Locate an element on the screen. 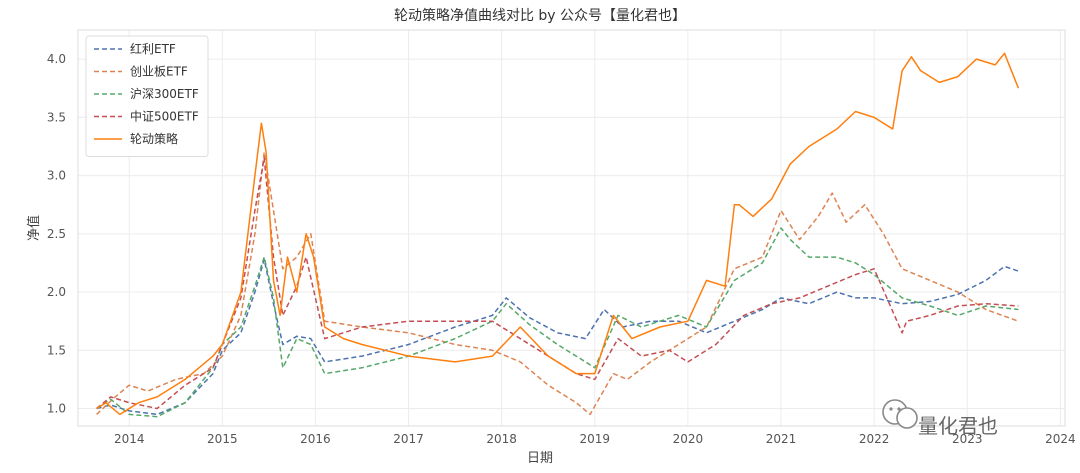 Image resolution: width=1080 pixels, height=473 pixels. x-tick-label: 2014 is located at coordinates (129, 439).